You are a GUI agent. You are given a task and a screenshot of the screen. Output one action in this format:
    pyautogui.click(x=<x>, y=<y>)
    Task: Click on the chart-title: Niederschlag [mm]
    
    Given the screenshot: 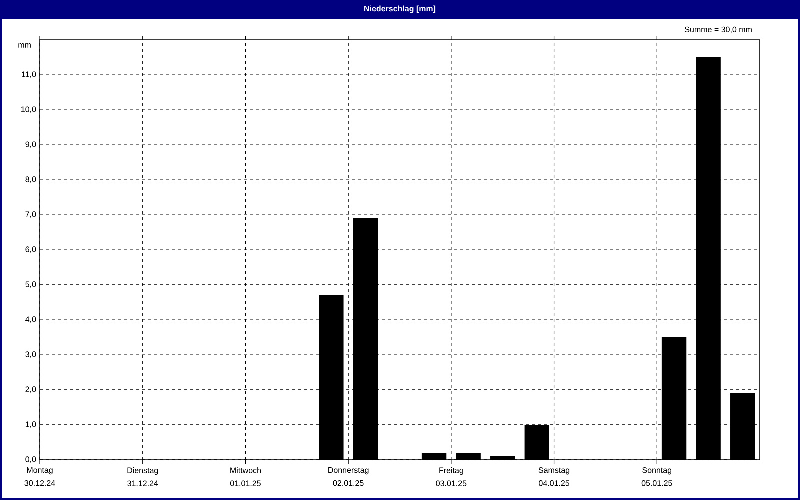 What is the action you would take?
    pyautogui.click(x=400, y=10)
    